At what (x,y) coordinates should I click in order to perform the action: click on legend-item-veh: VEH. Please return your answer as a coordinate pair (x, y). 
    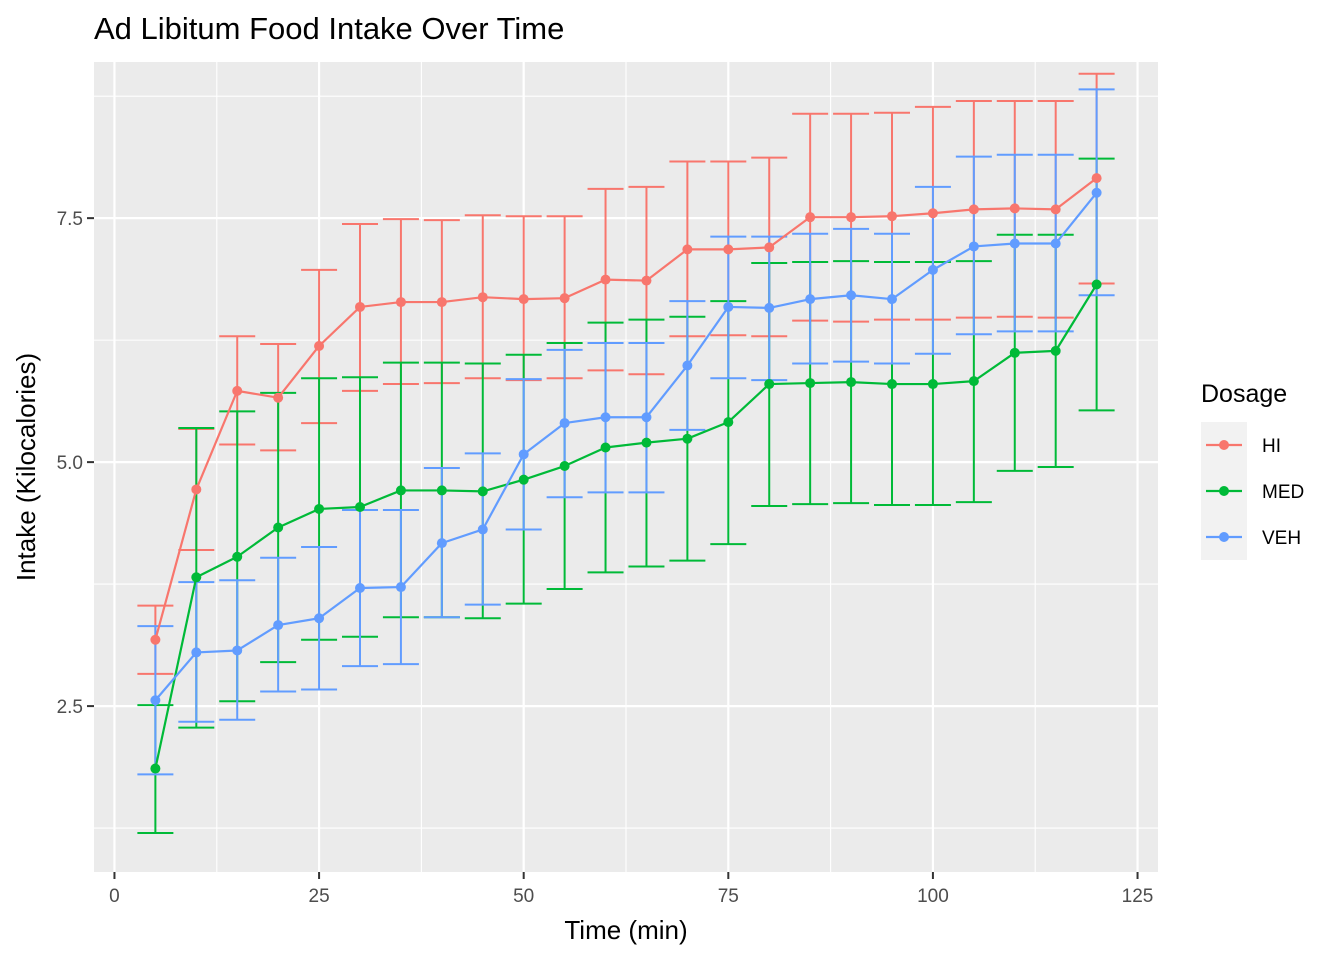
    Looking at the image, I should click on (1251, 537).